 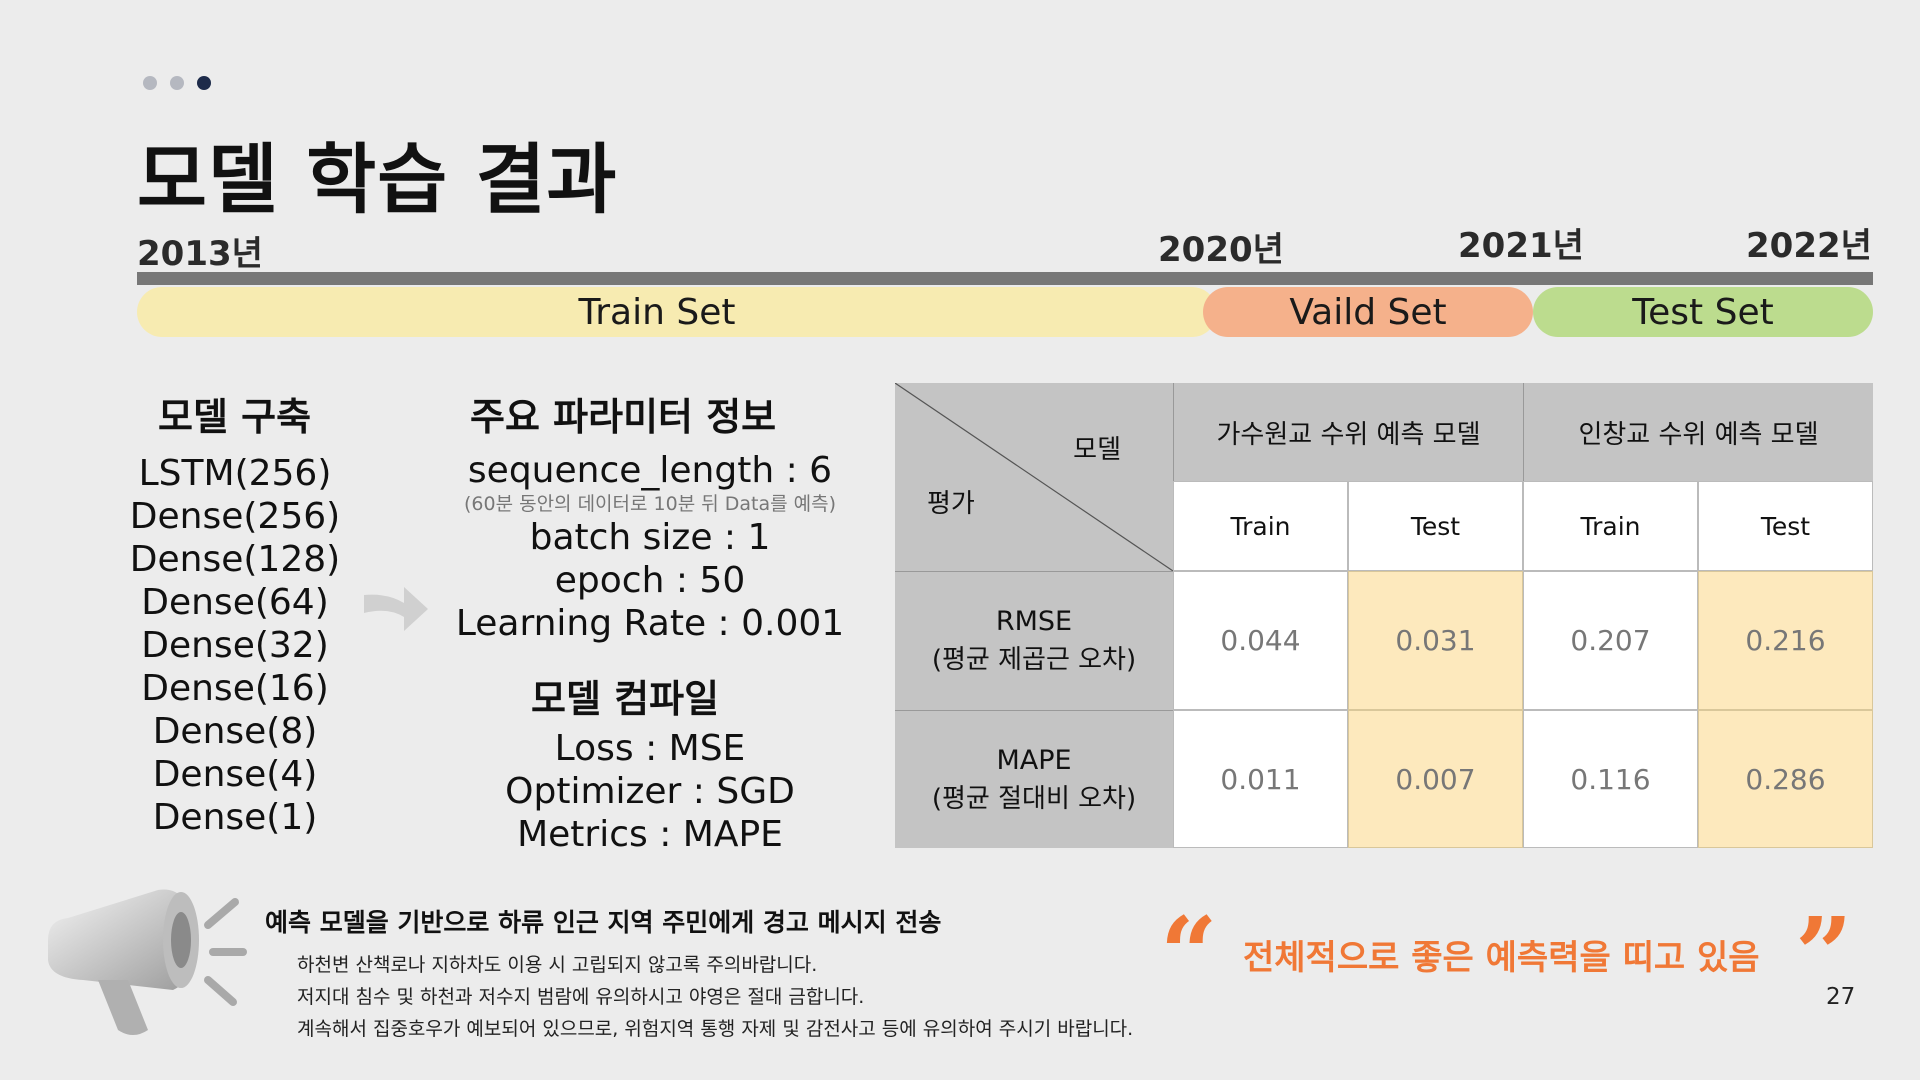 I want to click on corner-model-label: 모델, so click(x=1097, y=450).